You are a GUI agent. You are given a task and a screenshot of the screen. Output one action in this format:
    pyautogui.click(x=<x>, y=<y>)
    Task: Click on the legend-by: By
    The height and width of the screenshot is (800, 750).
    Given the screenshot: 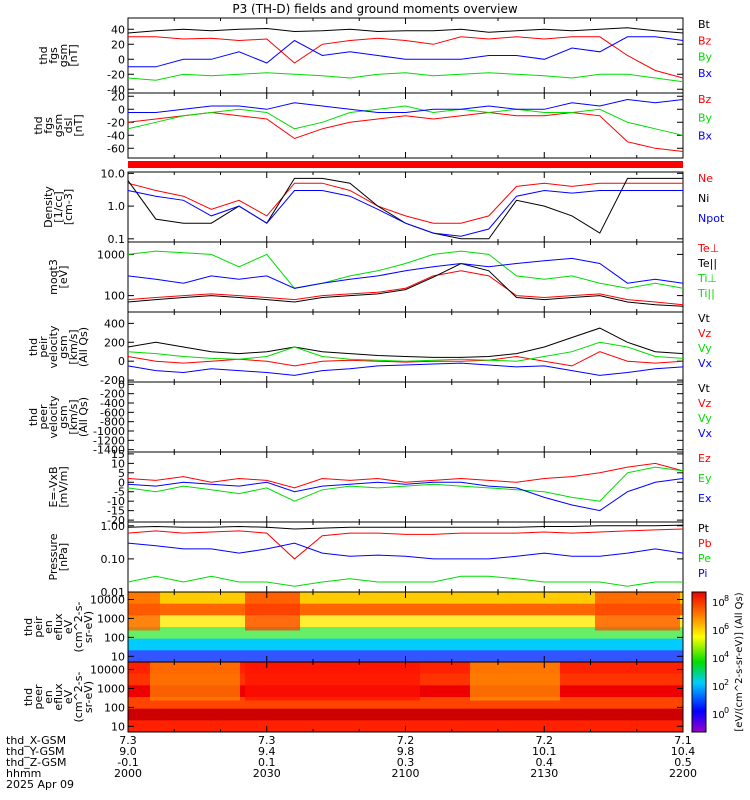 What is the action you would take?
    pyautogui.click(x=705, y=57)
    